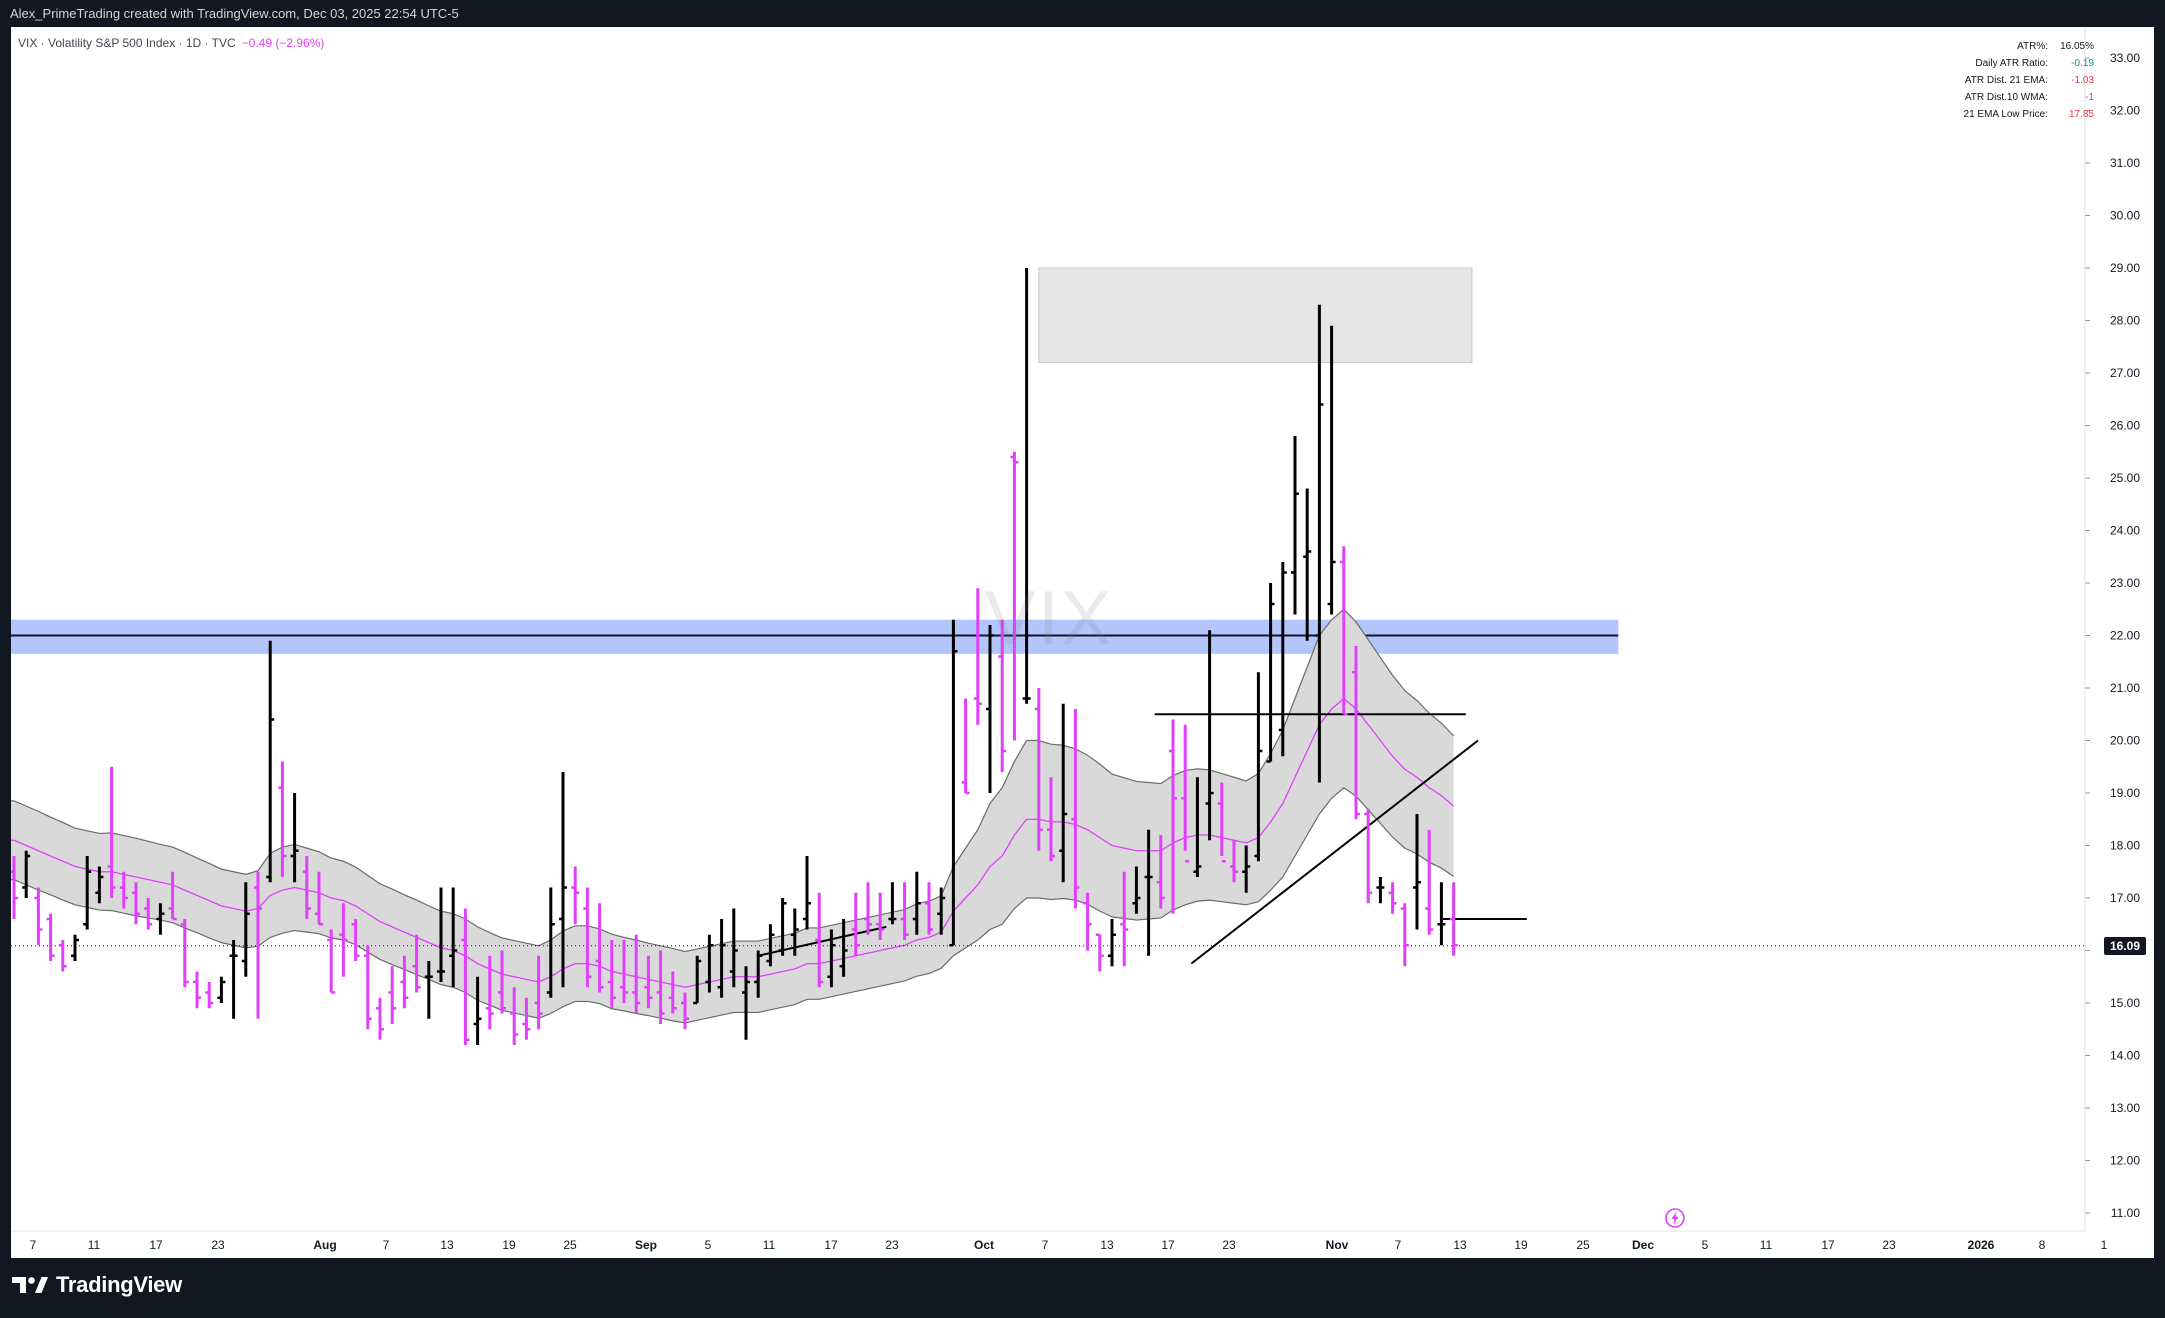 The width and height of the screenshot is (2165, 1318). Describe the element at coordinates (2081, 114) in the screenshot. I see `stat-value: 17.85` at that location.